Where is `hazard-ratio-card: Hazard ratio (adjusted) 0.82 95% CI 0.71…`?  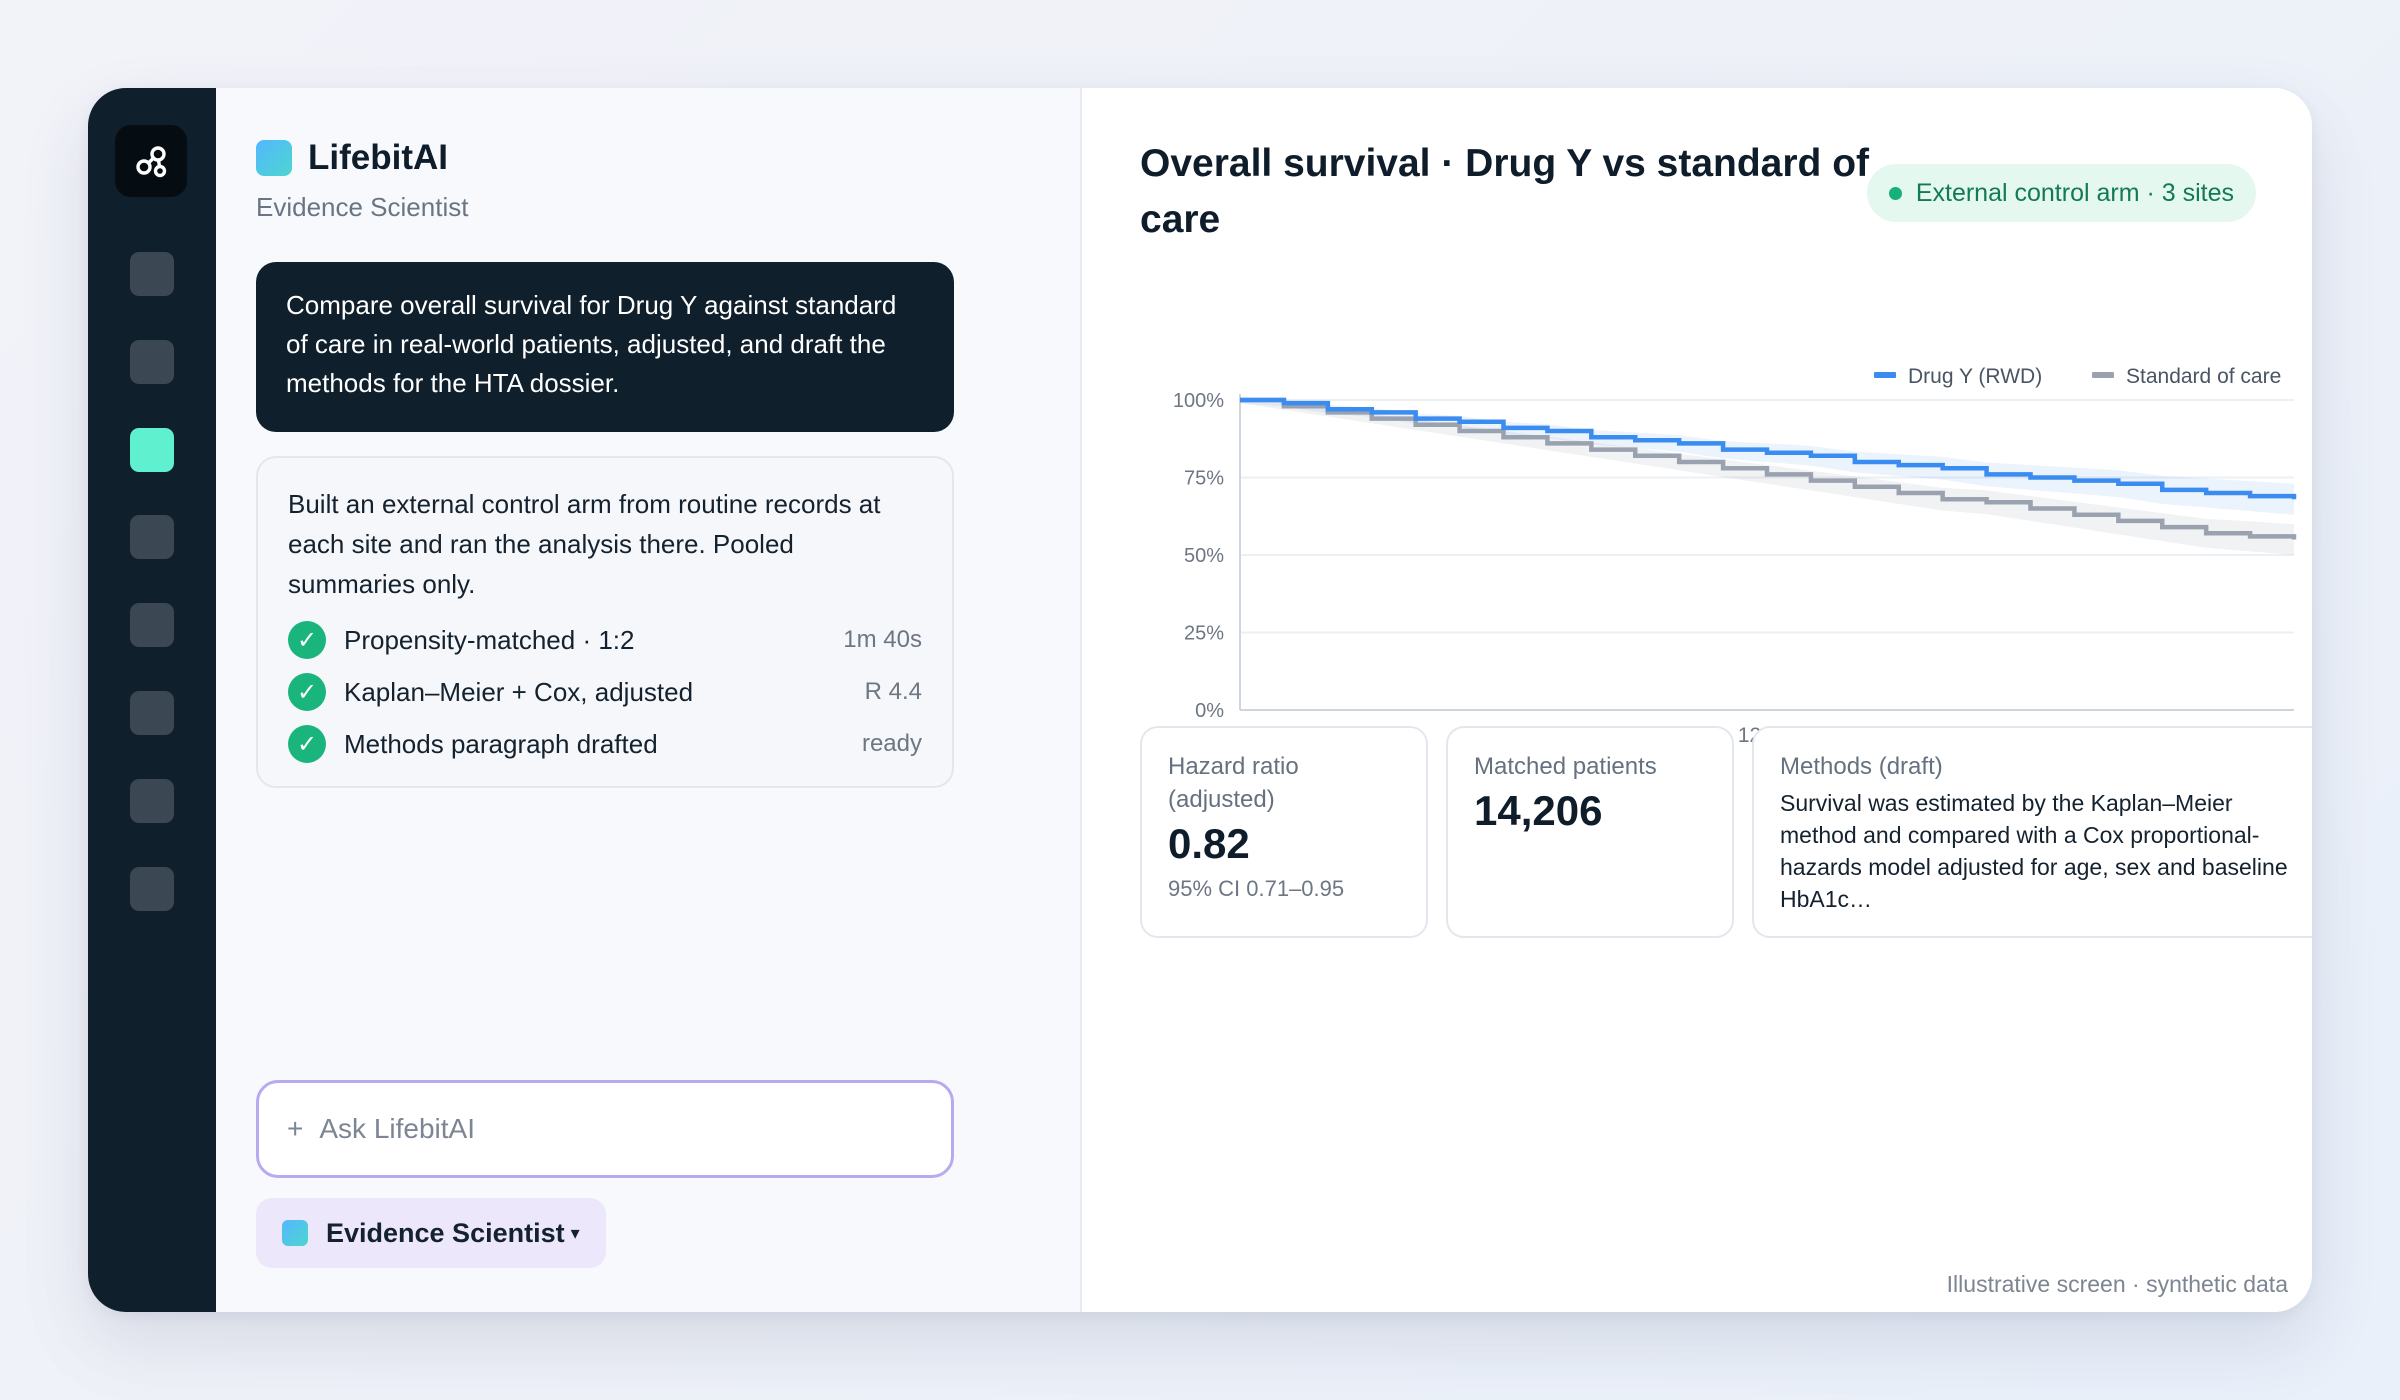
hazard-ratio-card: Hazard ratio (adjusted) 0.82 95% CI 0.71… is located at coordinates (1284, 832).